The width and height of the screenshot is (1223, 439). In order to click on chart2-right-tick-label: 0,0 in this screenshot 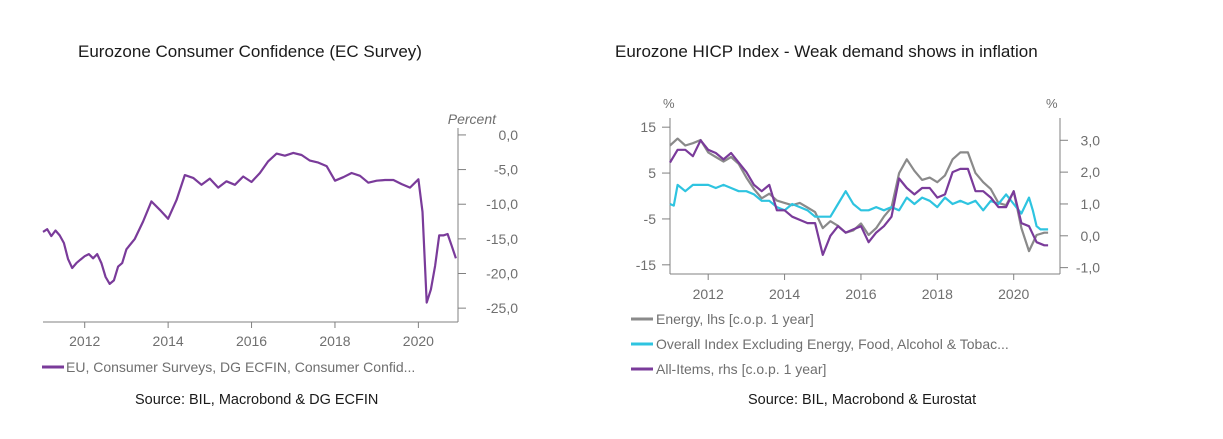, I will do `click(1091, 236)`.